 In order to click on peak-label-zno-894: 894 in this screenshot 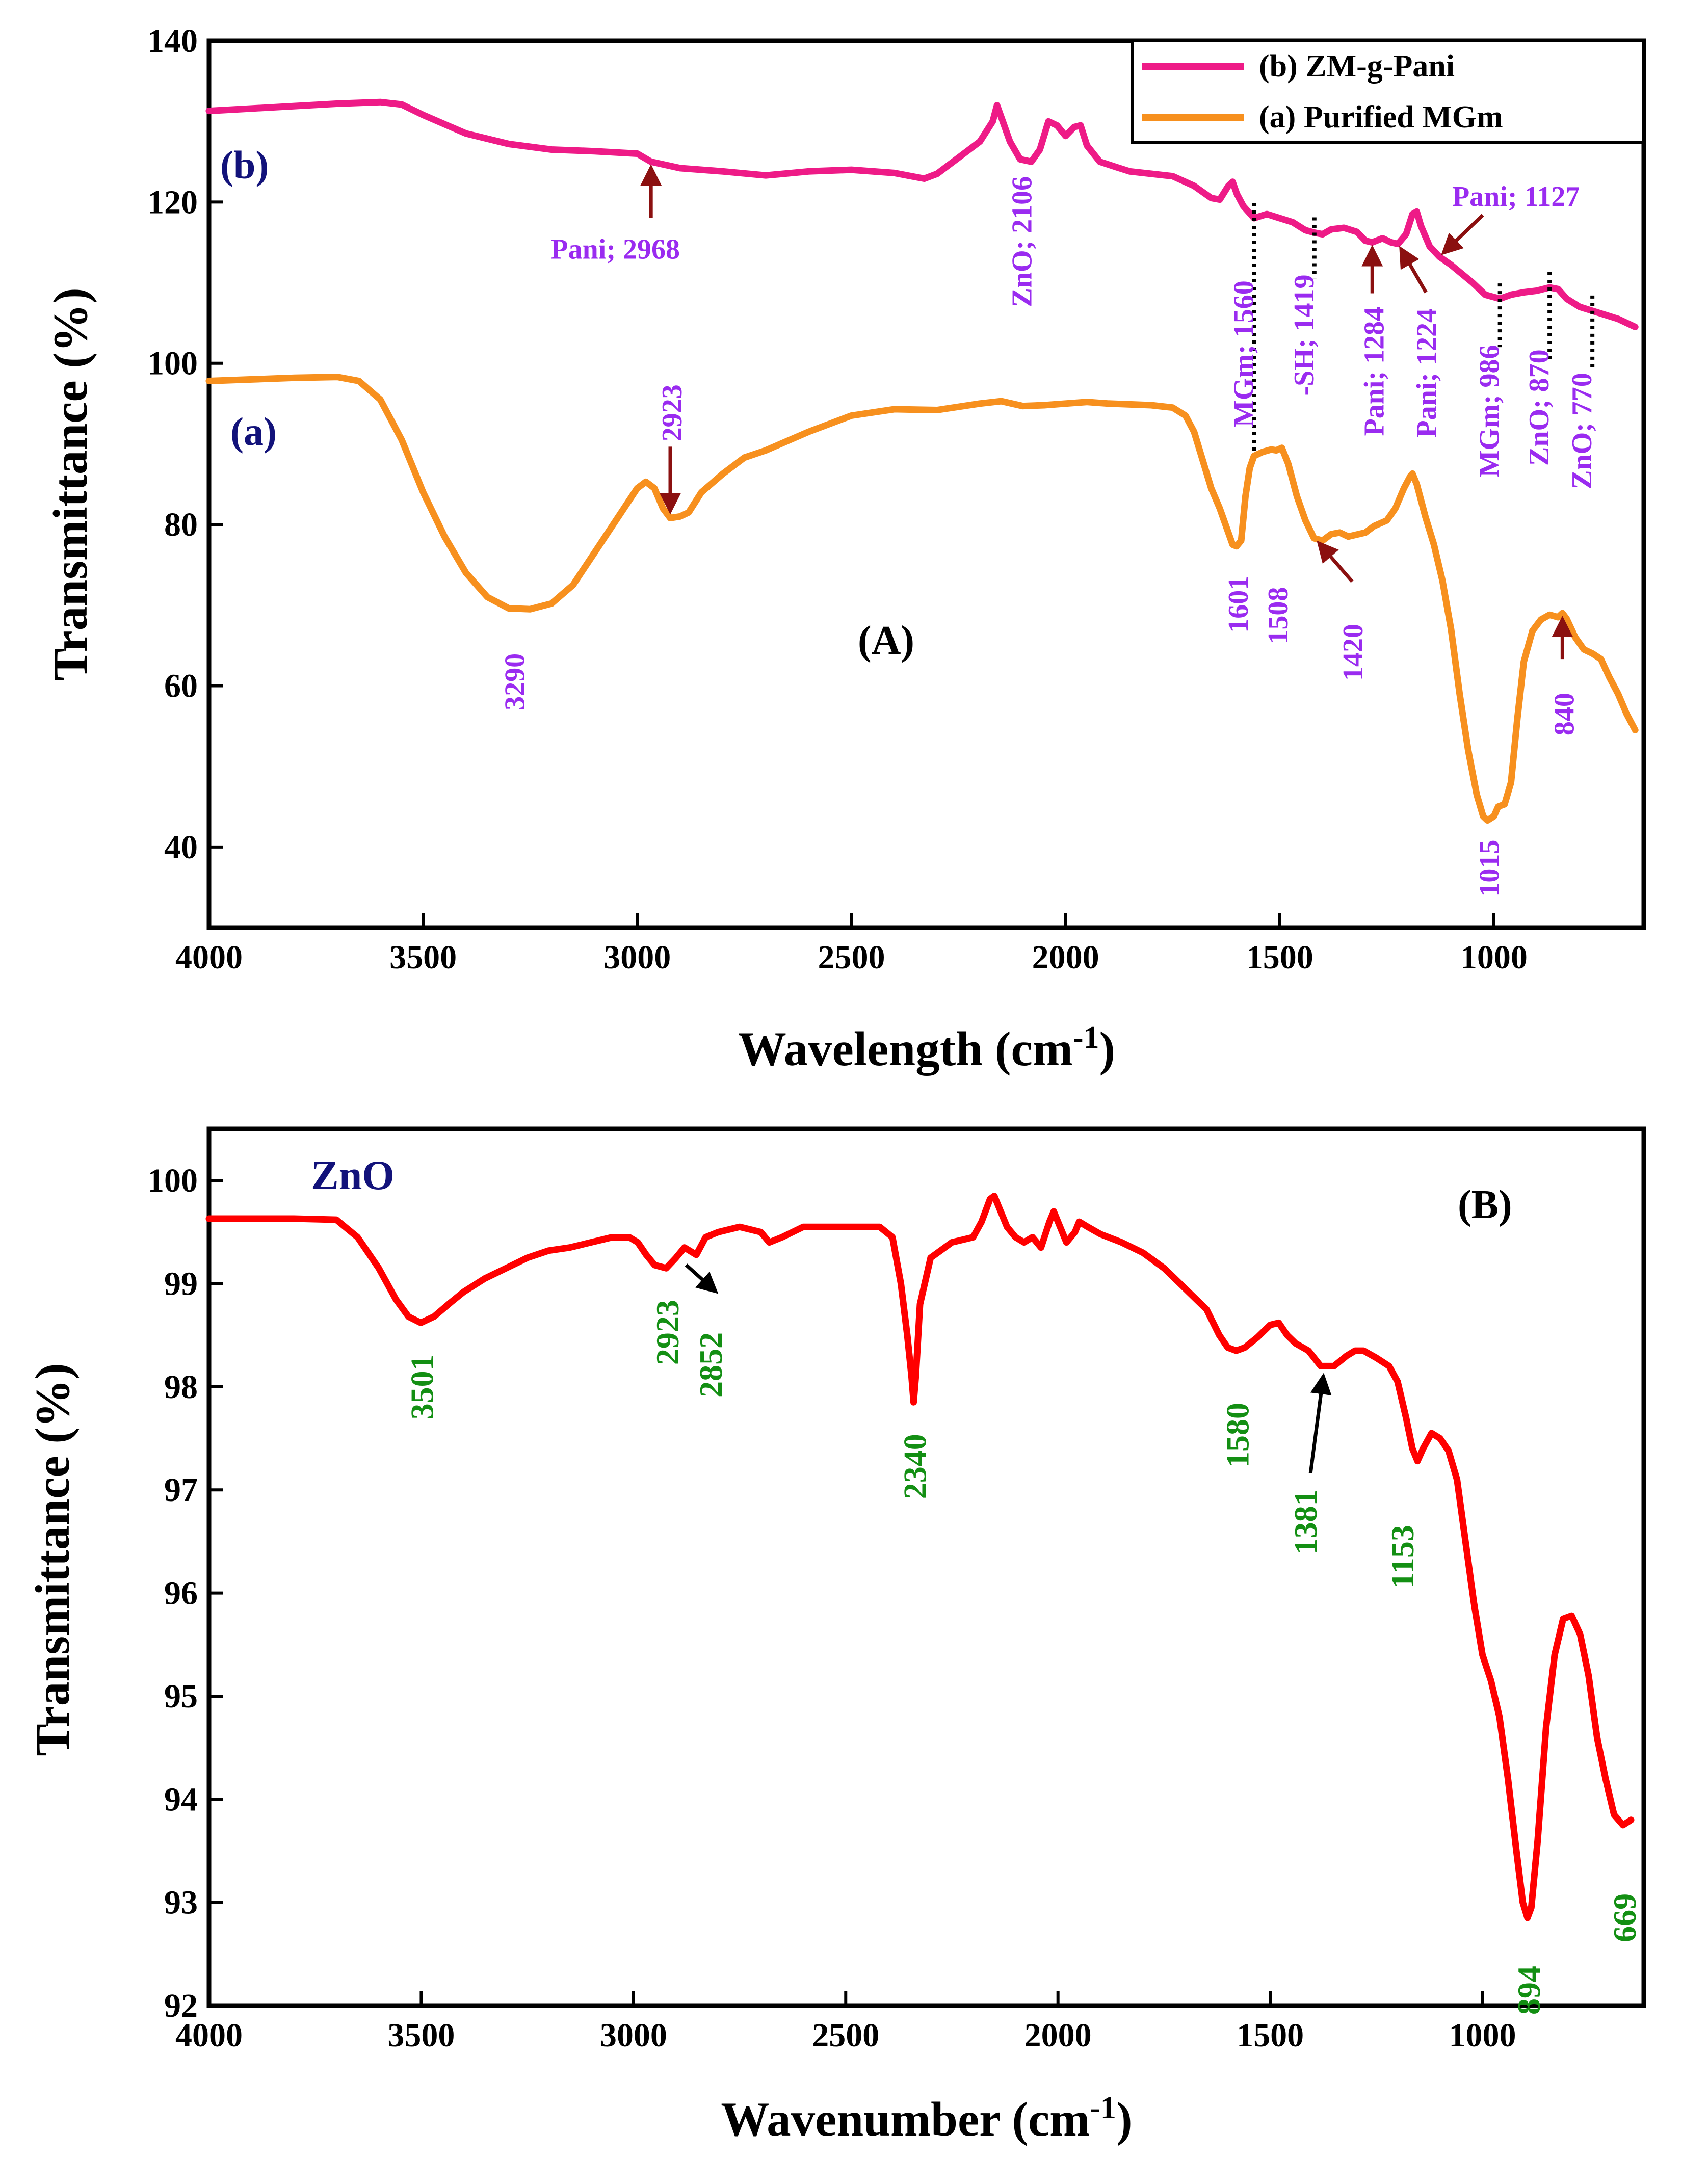, I will do `click(1529, 1990)`.